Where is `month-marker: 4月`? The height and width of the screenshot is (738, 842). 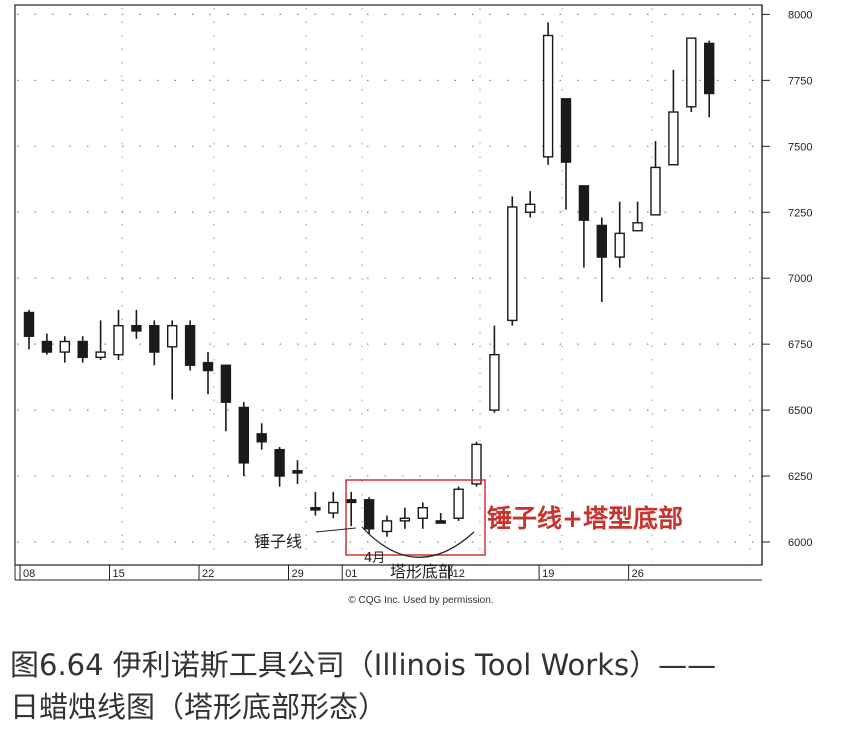
month-marker: 4月 is located at coordinates (374, 558).